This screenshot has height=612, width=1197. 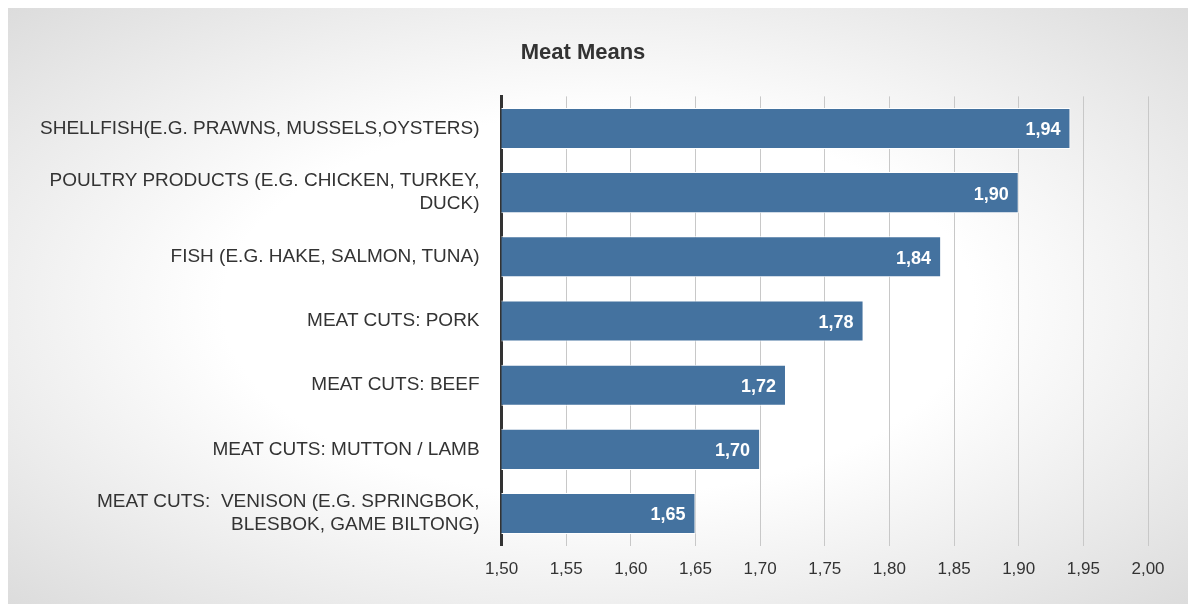 What do you see at coordinates (1148, 569) in the screenshot?
I see `x-tick-label: 2,00` at bounding box center [1148, 569].